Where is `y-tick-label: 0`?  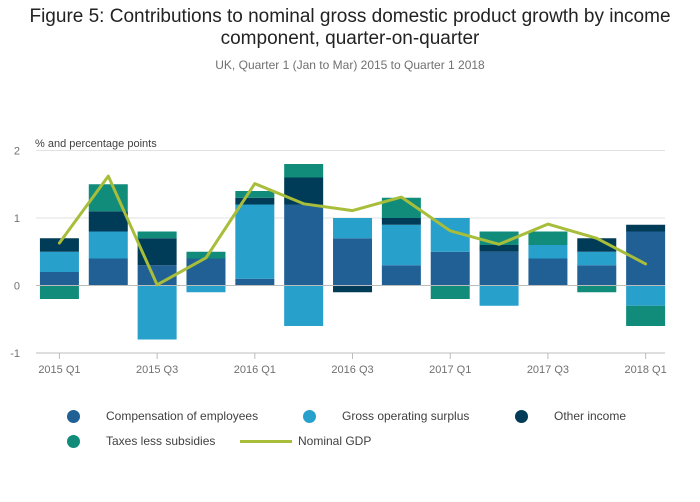 y-tick-label: 0 is located at coordinates (17, 287).